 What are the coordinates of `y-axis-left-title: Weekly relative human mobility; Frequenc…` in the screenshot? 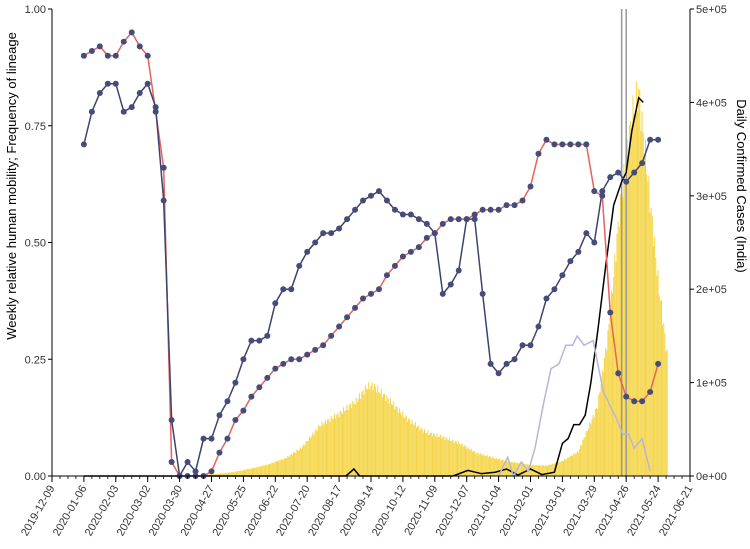 It's located at (11, 186).